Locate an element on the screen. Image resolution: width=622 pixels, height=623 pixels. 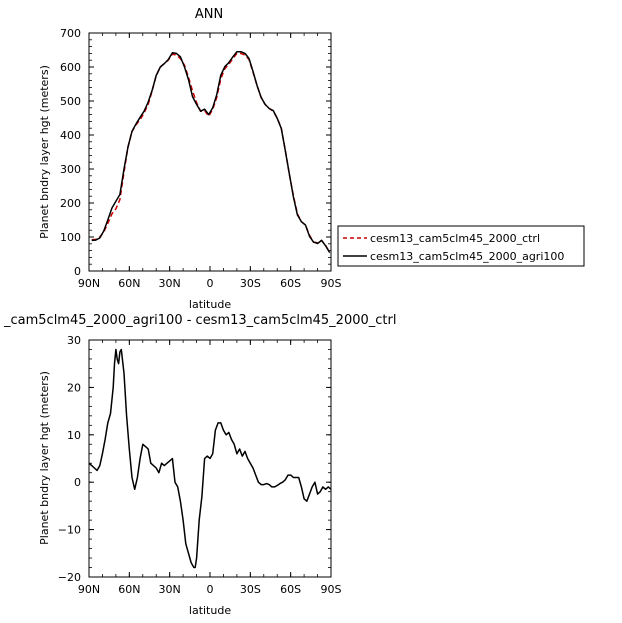
series-line-cesm13_cam5clm45_2000_agri100 is located at coordinates (211, 151).